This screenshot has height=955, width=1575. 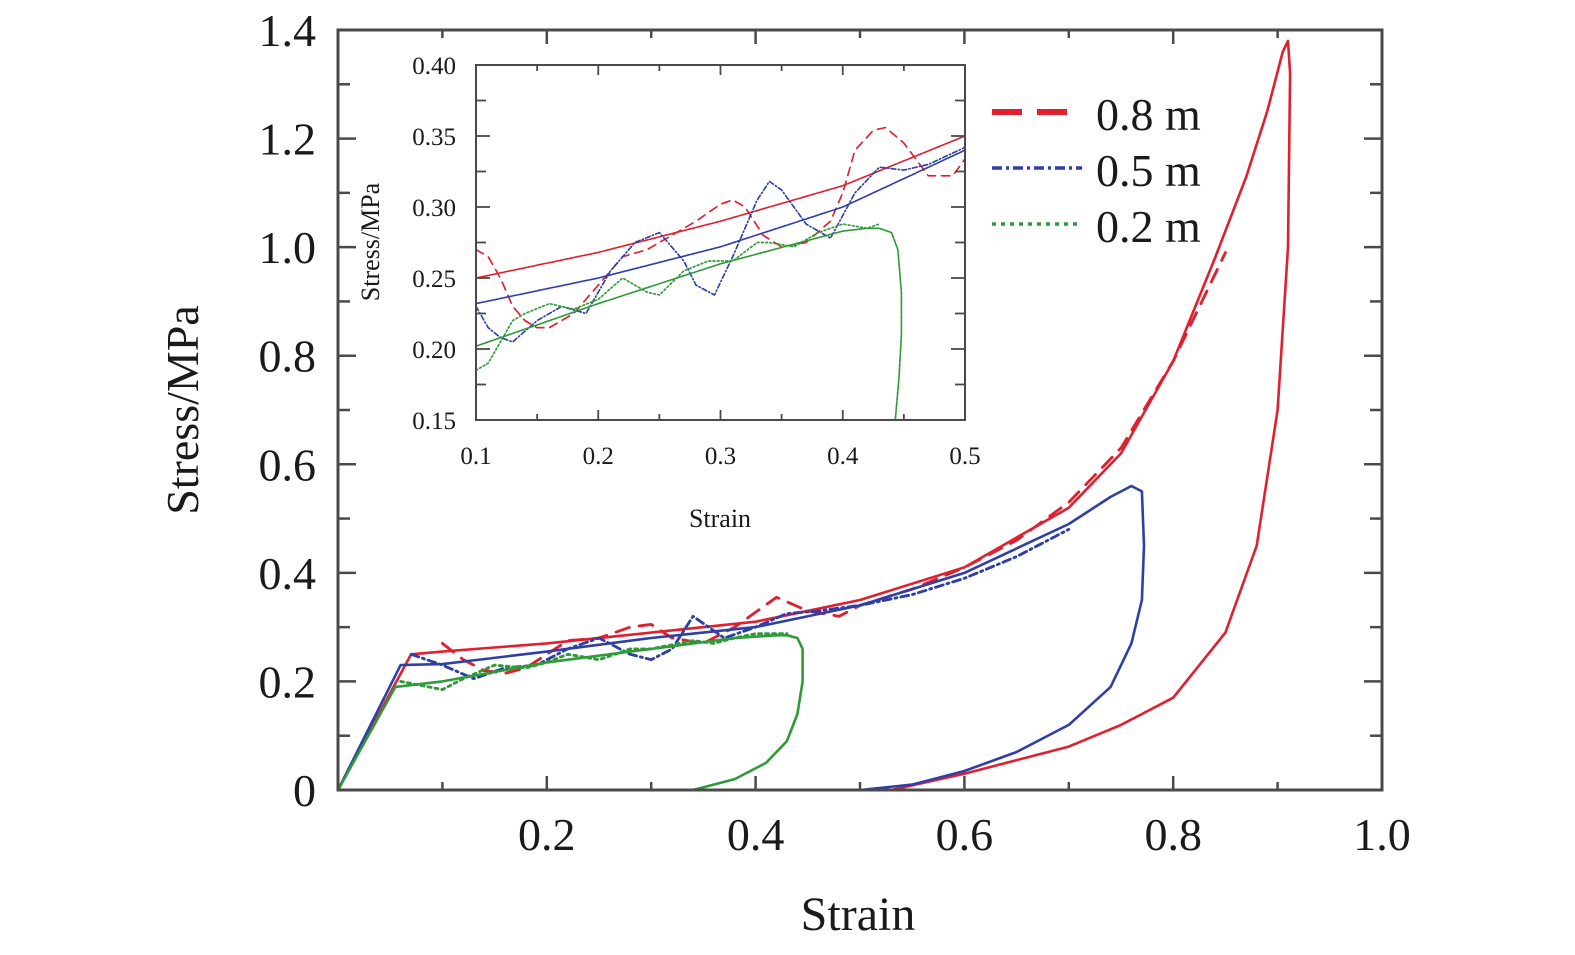 I want to click on inset-background, so click(x=720, y=242).